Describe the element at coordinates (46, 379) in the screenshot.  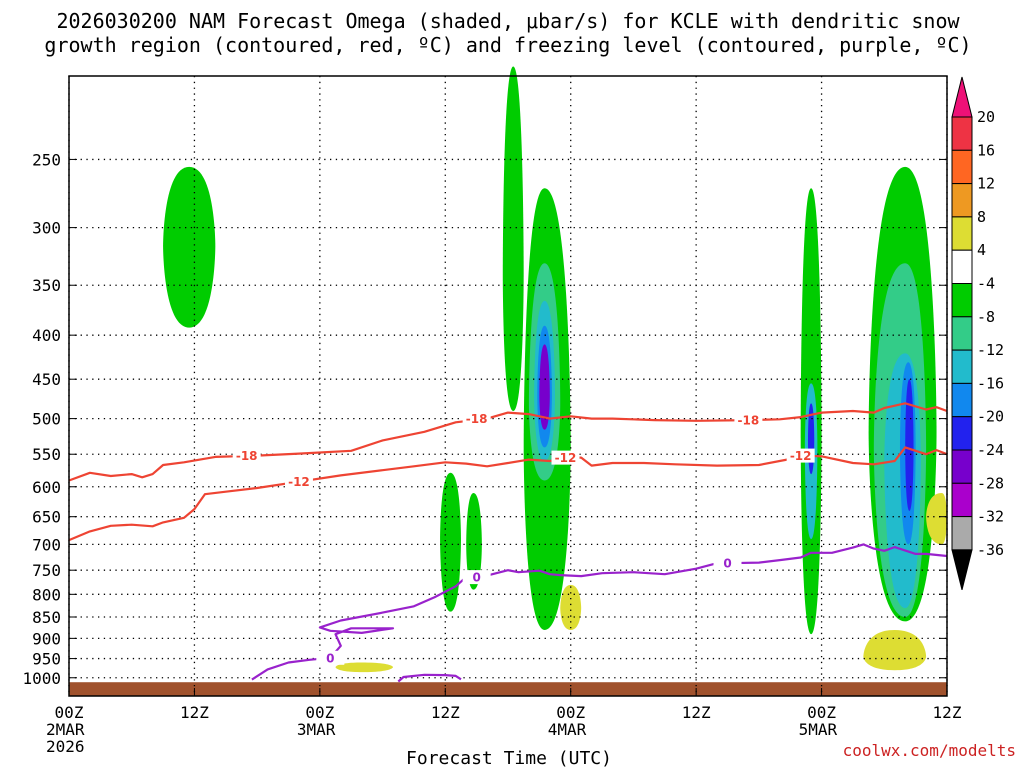
I see `y-tick-label: 450` at that location.